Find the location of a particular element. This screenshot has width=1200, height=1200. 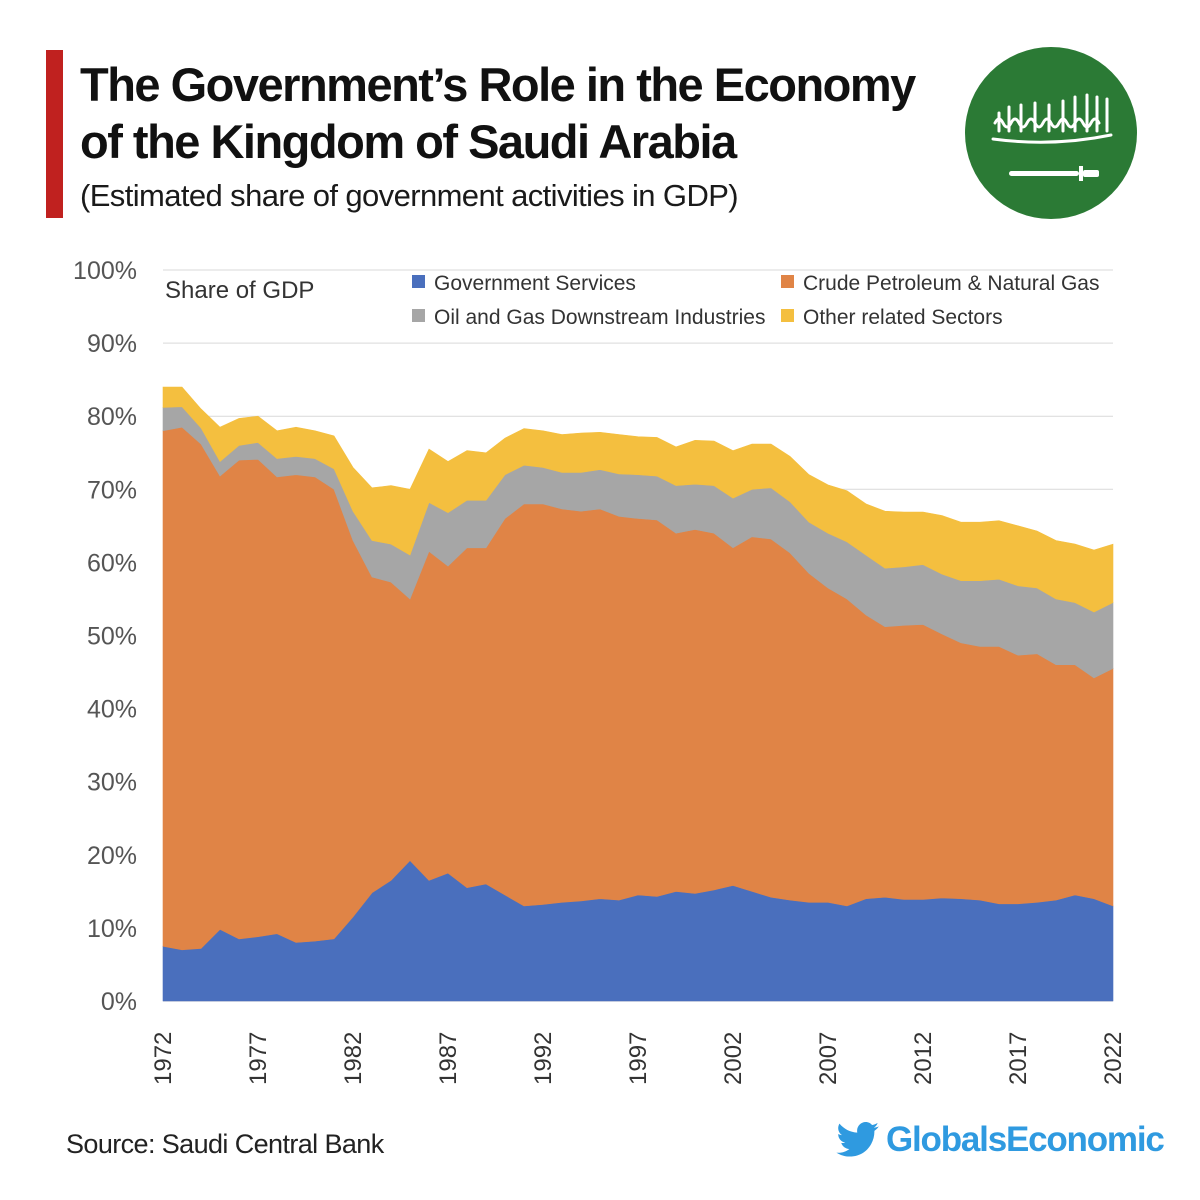

x-tick-label: 2002 is located at coordinates (733, 1058).